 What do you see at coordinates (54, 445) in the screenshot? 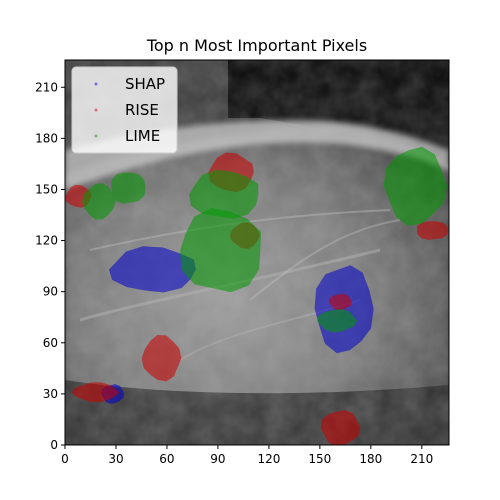
I see `y-tick-label: 0` at bounding box center [54, 445].